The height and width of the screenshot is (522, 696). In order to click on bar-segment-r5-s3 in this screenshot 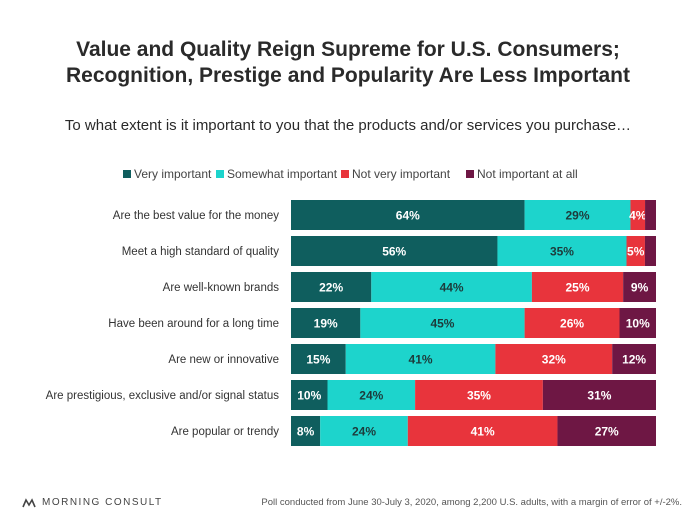, I will do `click(554, 359)`.